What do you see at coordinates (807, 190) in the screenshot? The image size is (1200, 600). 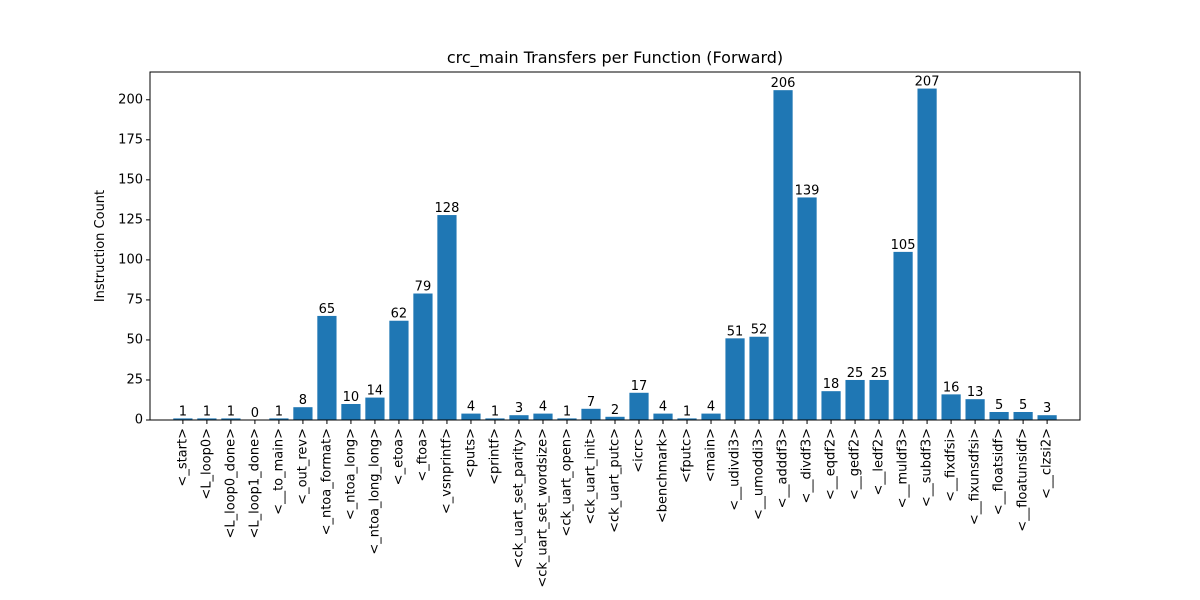 I see `bar-value-label: 139` at bounding box center [807, 190].